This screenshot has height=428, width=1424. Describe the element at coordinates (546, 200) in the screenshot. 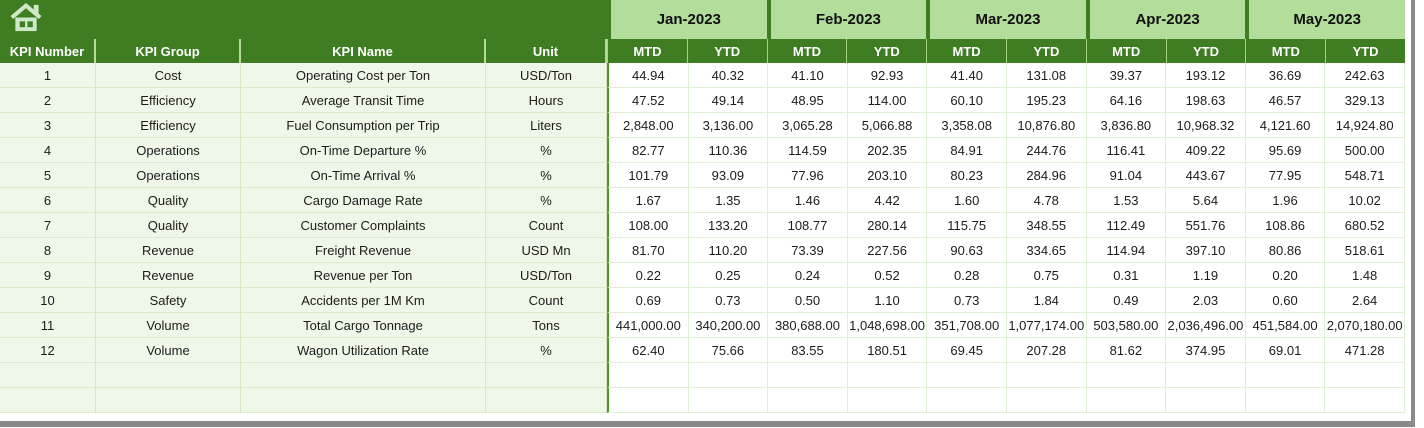

I see `cell-unit: %` at that location.